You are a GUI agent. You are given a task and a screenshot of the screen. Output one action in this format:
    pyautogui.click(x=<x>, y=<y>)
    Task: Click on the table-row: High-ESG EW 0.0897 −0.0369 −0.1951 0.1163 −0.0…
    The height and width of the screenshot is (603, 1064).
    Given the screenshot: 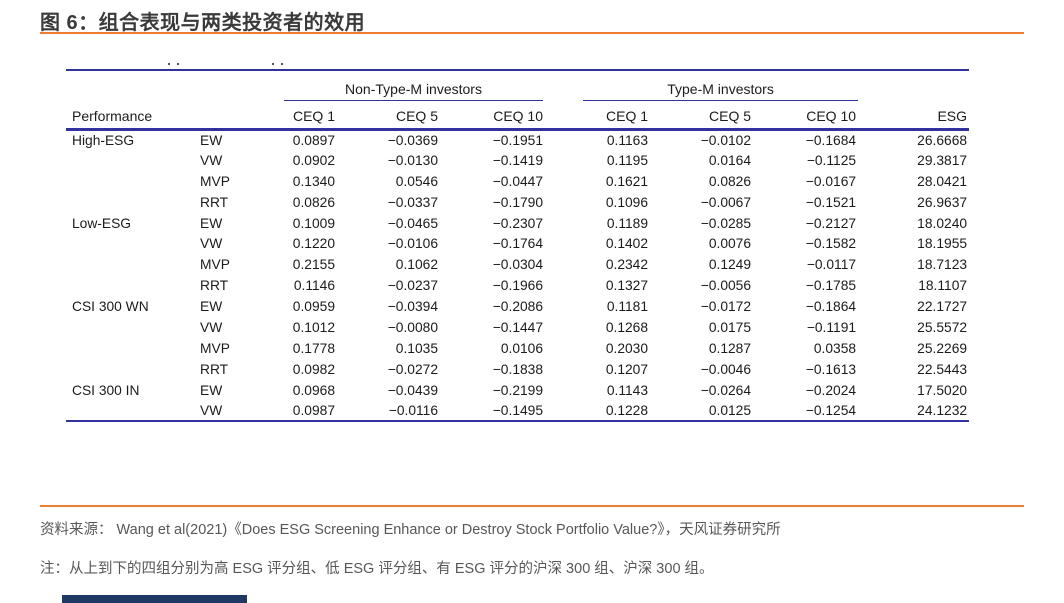 What is the action you would take?
    pyautogui.click(x=517, y=139)
    